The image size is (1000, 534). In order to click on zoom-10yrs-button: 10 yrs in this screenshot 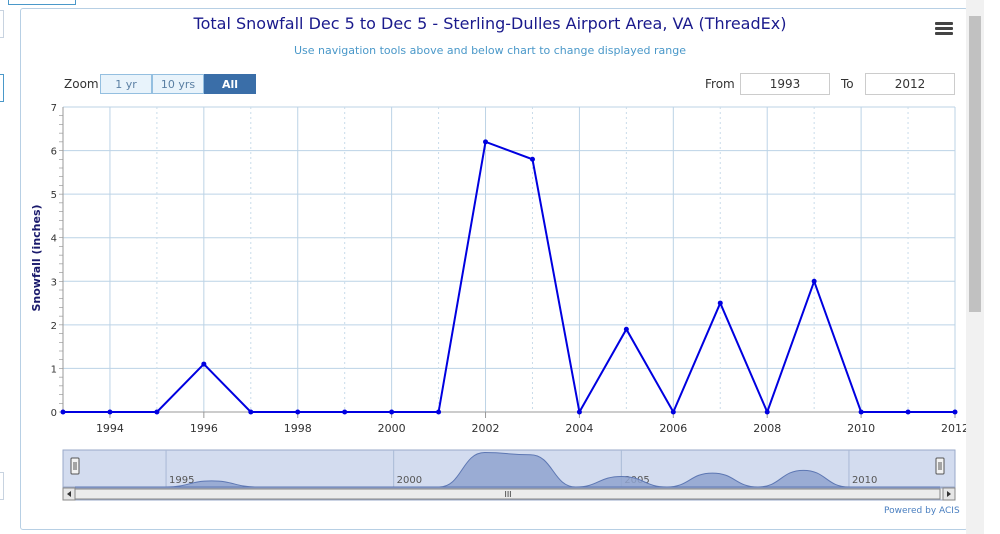, I will do `click(178, 84)`.